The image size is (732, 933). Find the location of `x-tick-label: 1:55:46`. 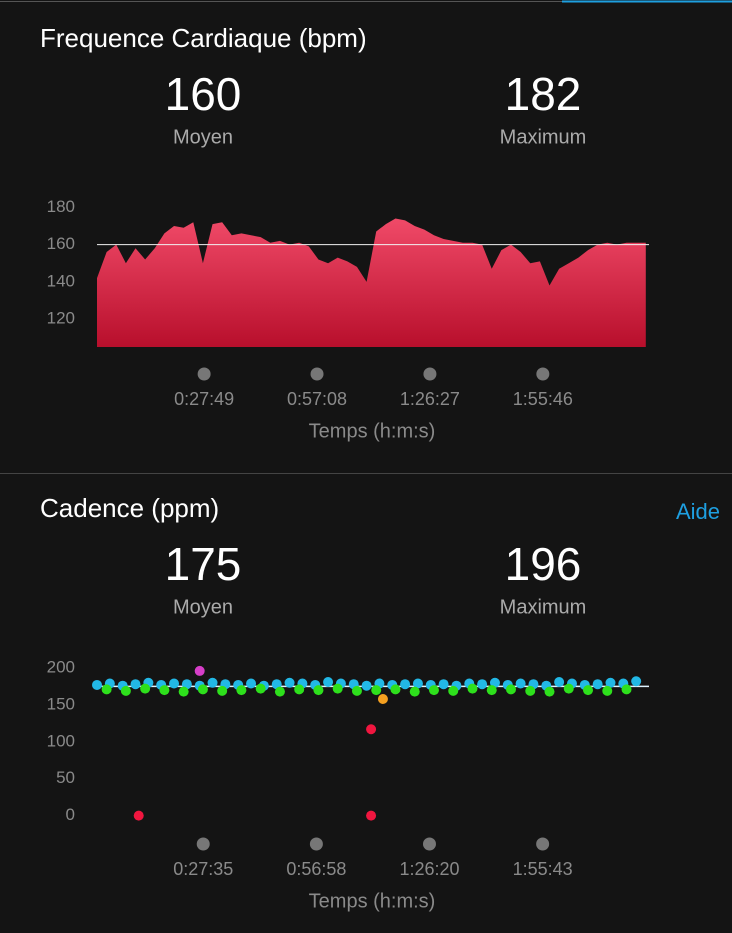

x-tick-label: 1:55:46 is located at coordinates (543, 399).